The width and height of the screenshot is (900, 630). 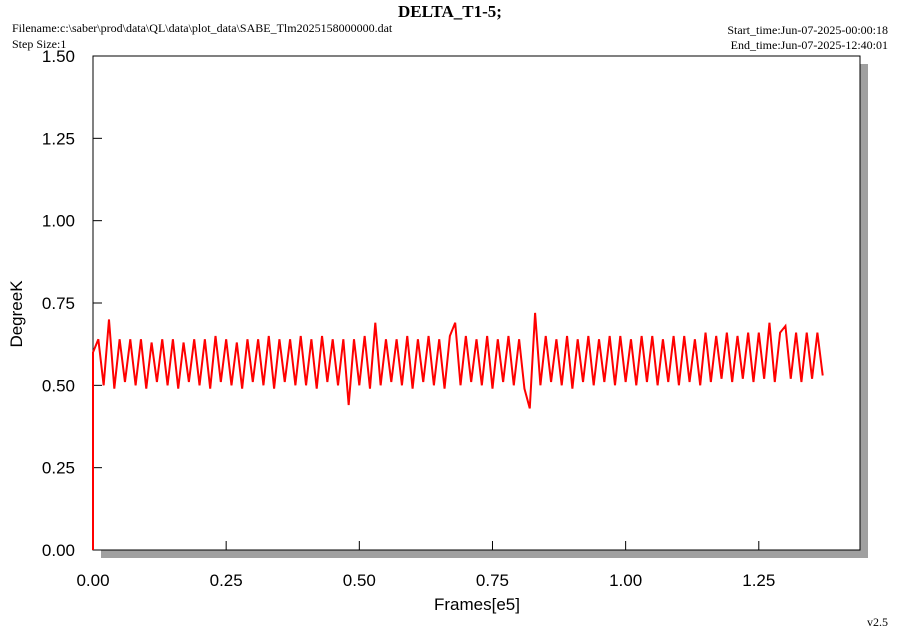 I want to click on x-axis-label: Frames[e5], so click(x=477, y=604).